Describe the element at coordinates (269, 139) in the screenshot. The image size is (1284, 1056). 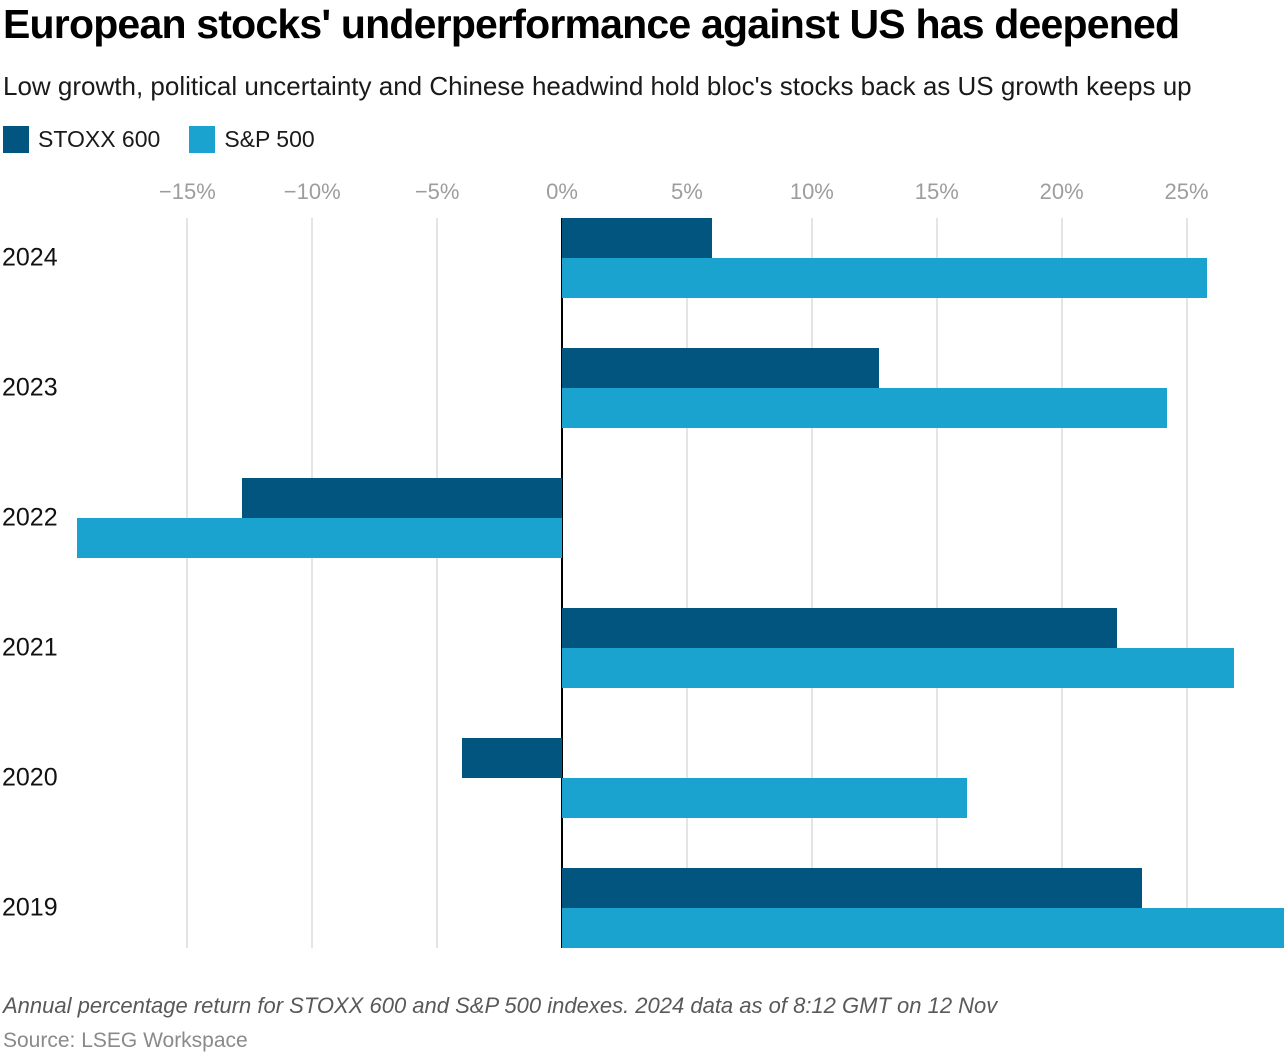
I see `legend-label: S&P 500` at that location.